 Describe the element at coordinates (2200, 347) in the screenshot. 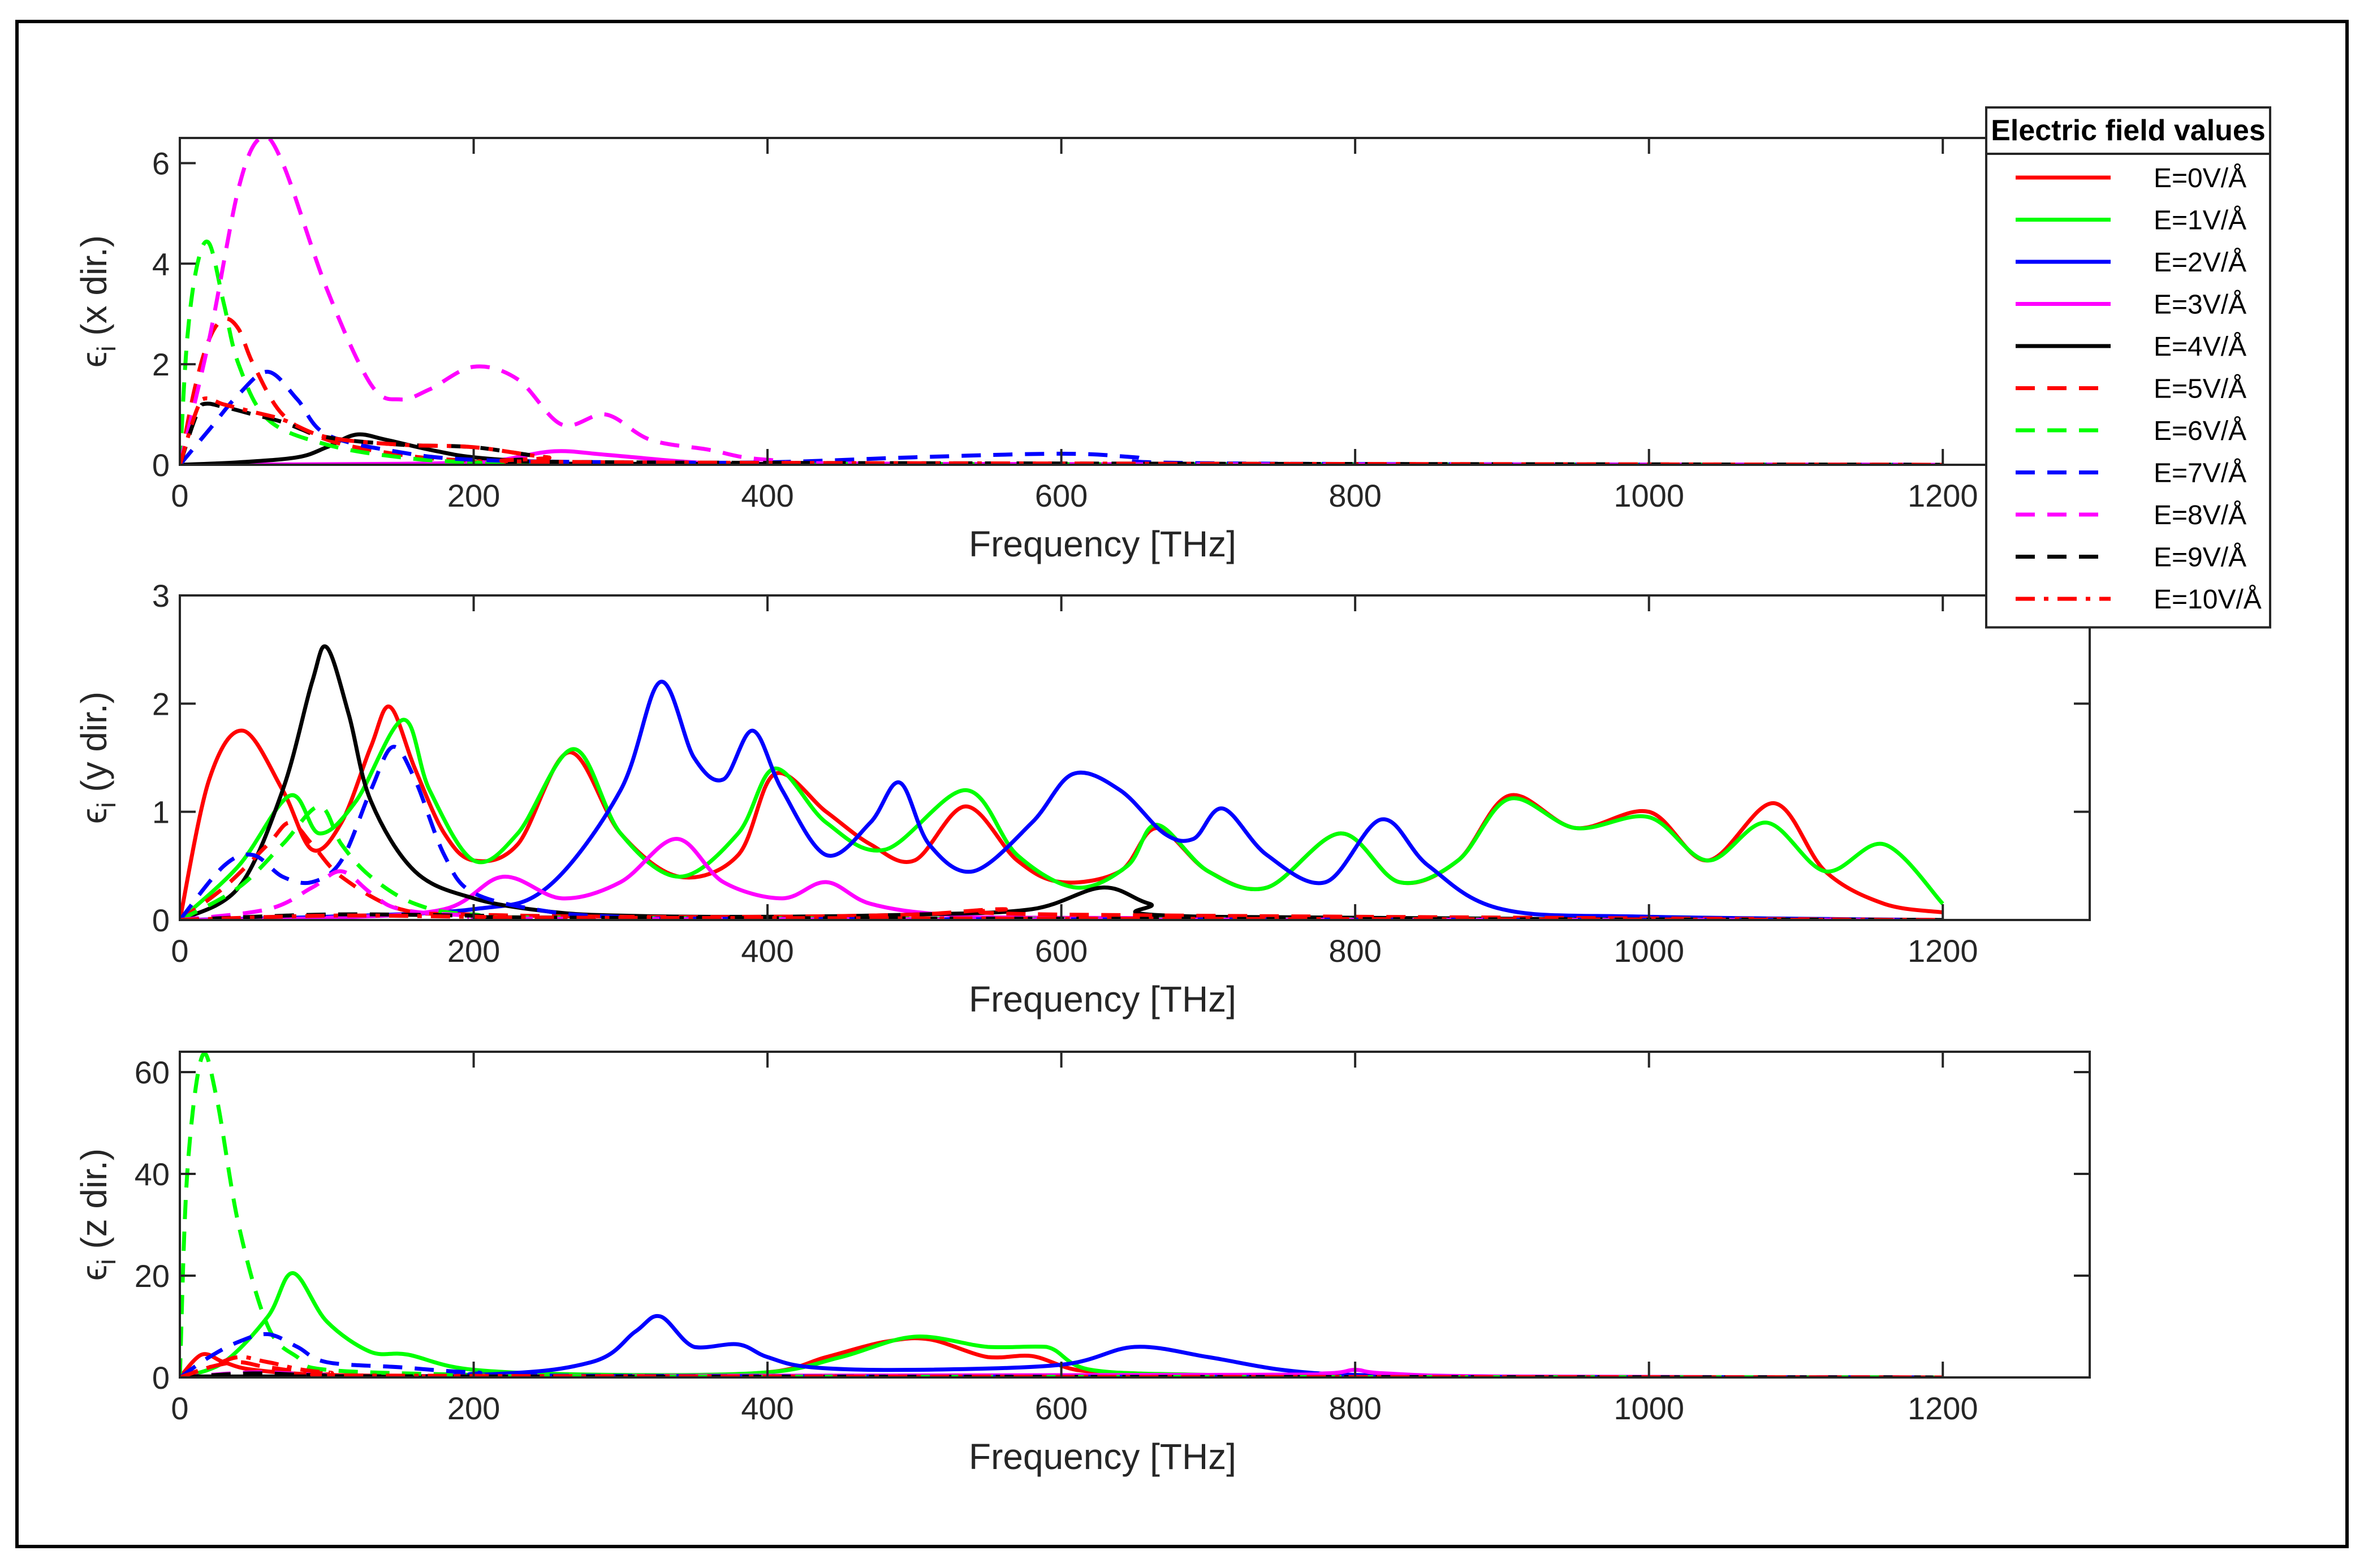

I see `legend-label-4: E=4V/Å` at that location.